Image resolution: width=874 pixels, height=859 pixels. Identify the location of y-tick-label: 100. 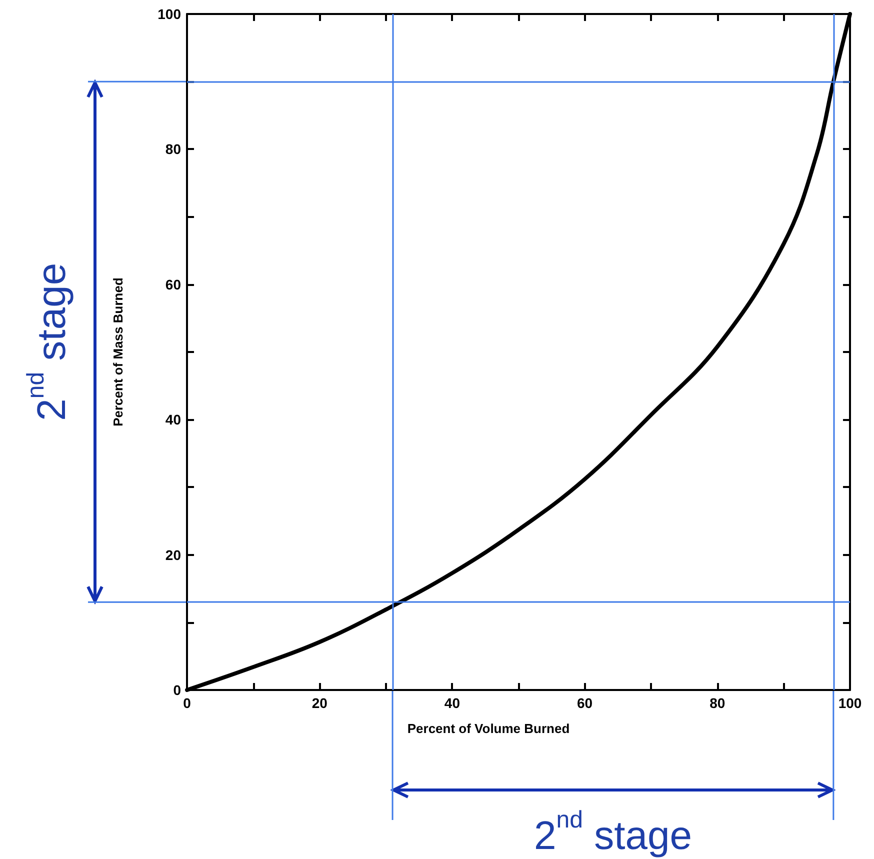
(170, 14).